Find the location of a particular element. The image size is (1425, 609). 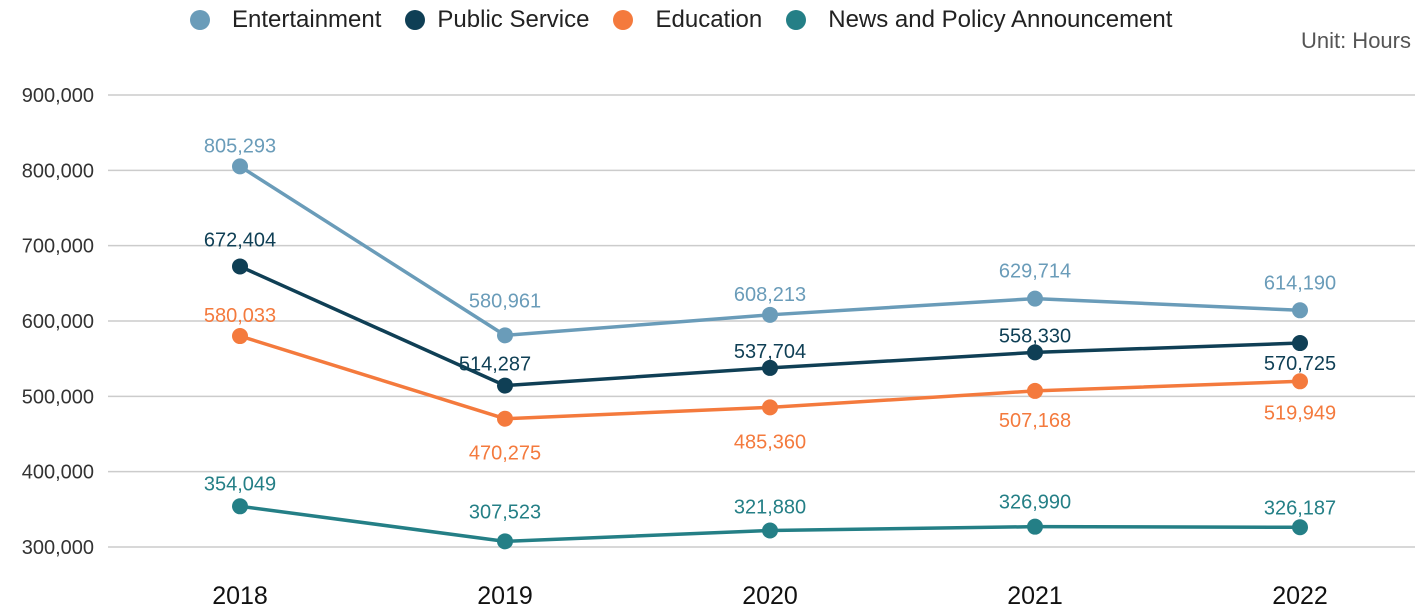

data-label: 321,880 is located at coordinates (770, 508).